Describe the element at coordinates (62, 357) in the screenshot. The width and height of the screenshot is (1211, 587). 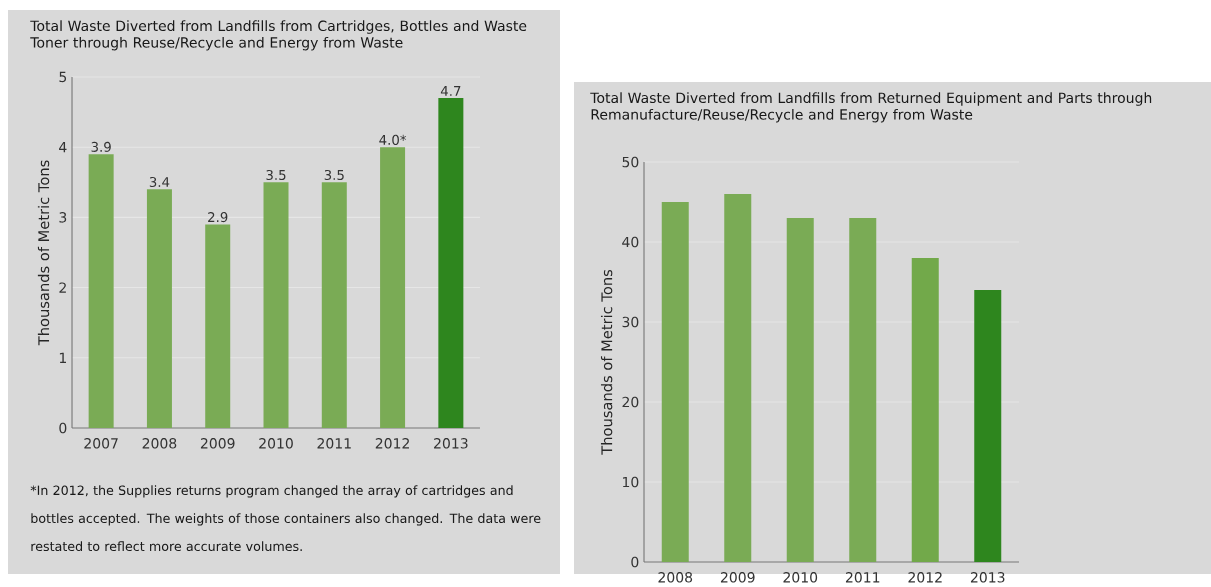
I see `y-tick-label: 1` at that location.